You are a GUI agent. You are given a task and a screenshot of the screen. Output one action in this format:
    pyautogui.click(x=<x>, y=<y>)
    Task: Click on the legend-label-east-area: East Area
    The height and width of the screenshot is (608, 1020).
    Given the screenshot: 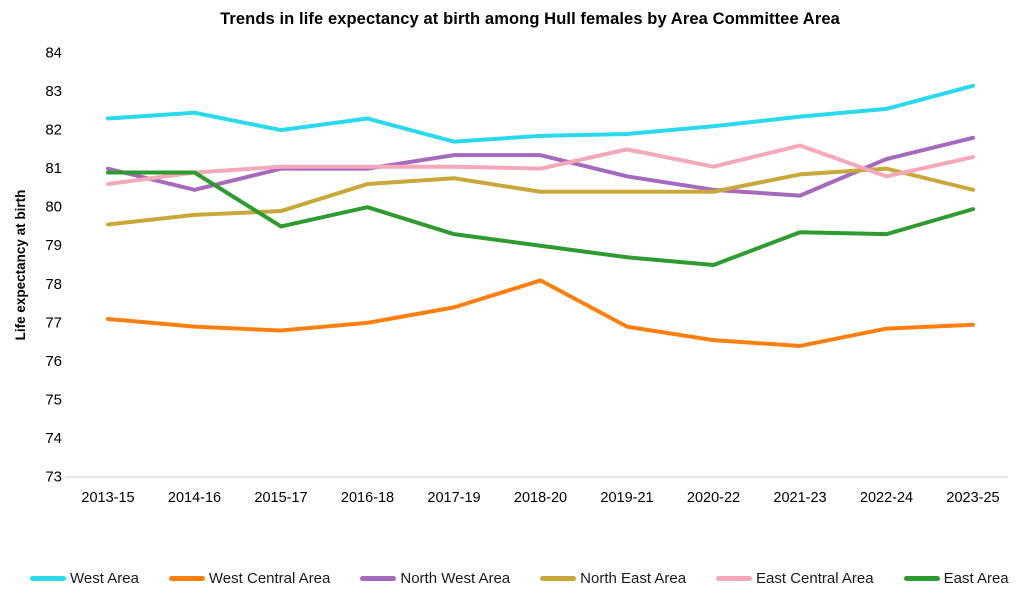 What is the action you would take?
    pyautogui.click(x=976, y=578)
    